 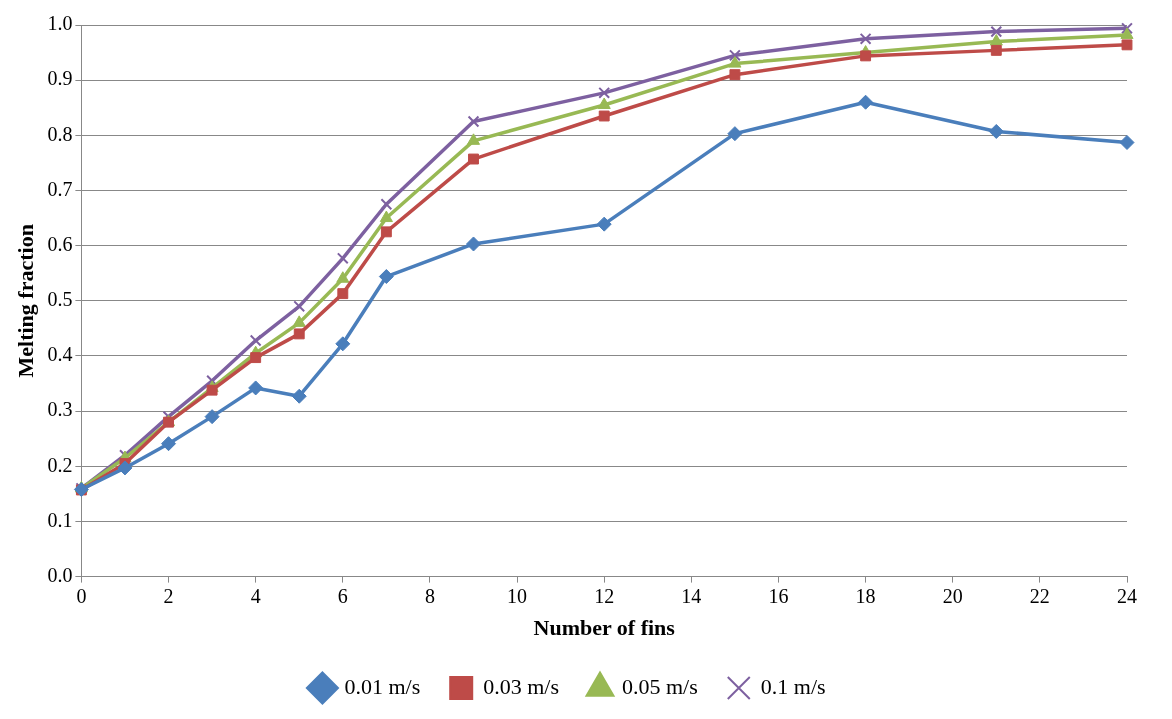 What do you see at coordinates (521, 686) in the screenshot?
I see `legend-label: 0.03 m/s` at bounding box center [521, 686].